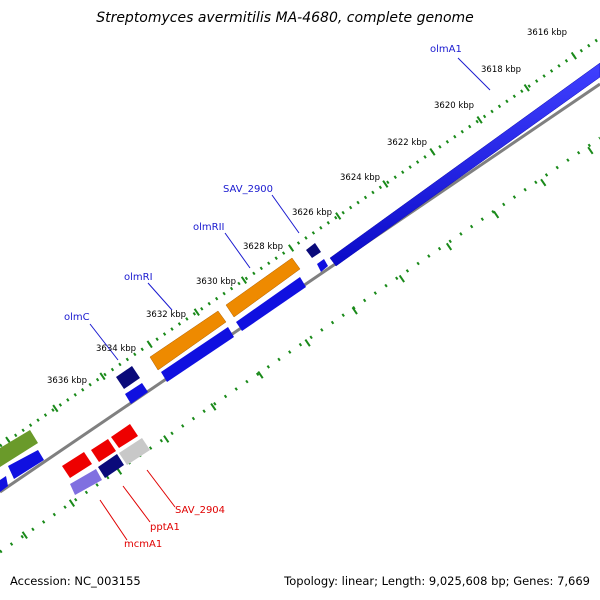 The width and height of the screenshot is (600, 600). I want to click on gene-green-arrow, so click(19, 448).